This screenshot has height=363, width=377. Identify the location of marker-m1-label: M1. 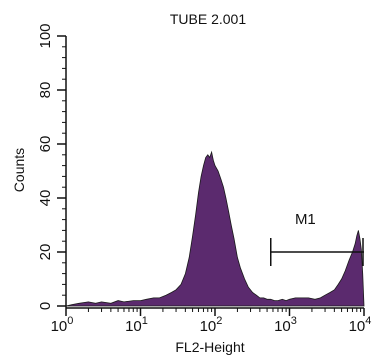
(305, 219).